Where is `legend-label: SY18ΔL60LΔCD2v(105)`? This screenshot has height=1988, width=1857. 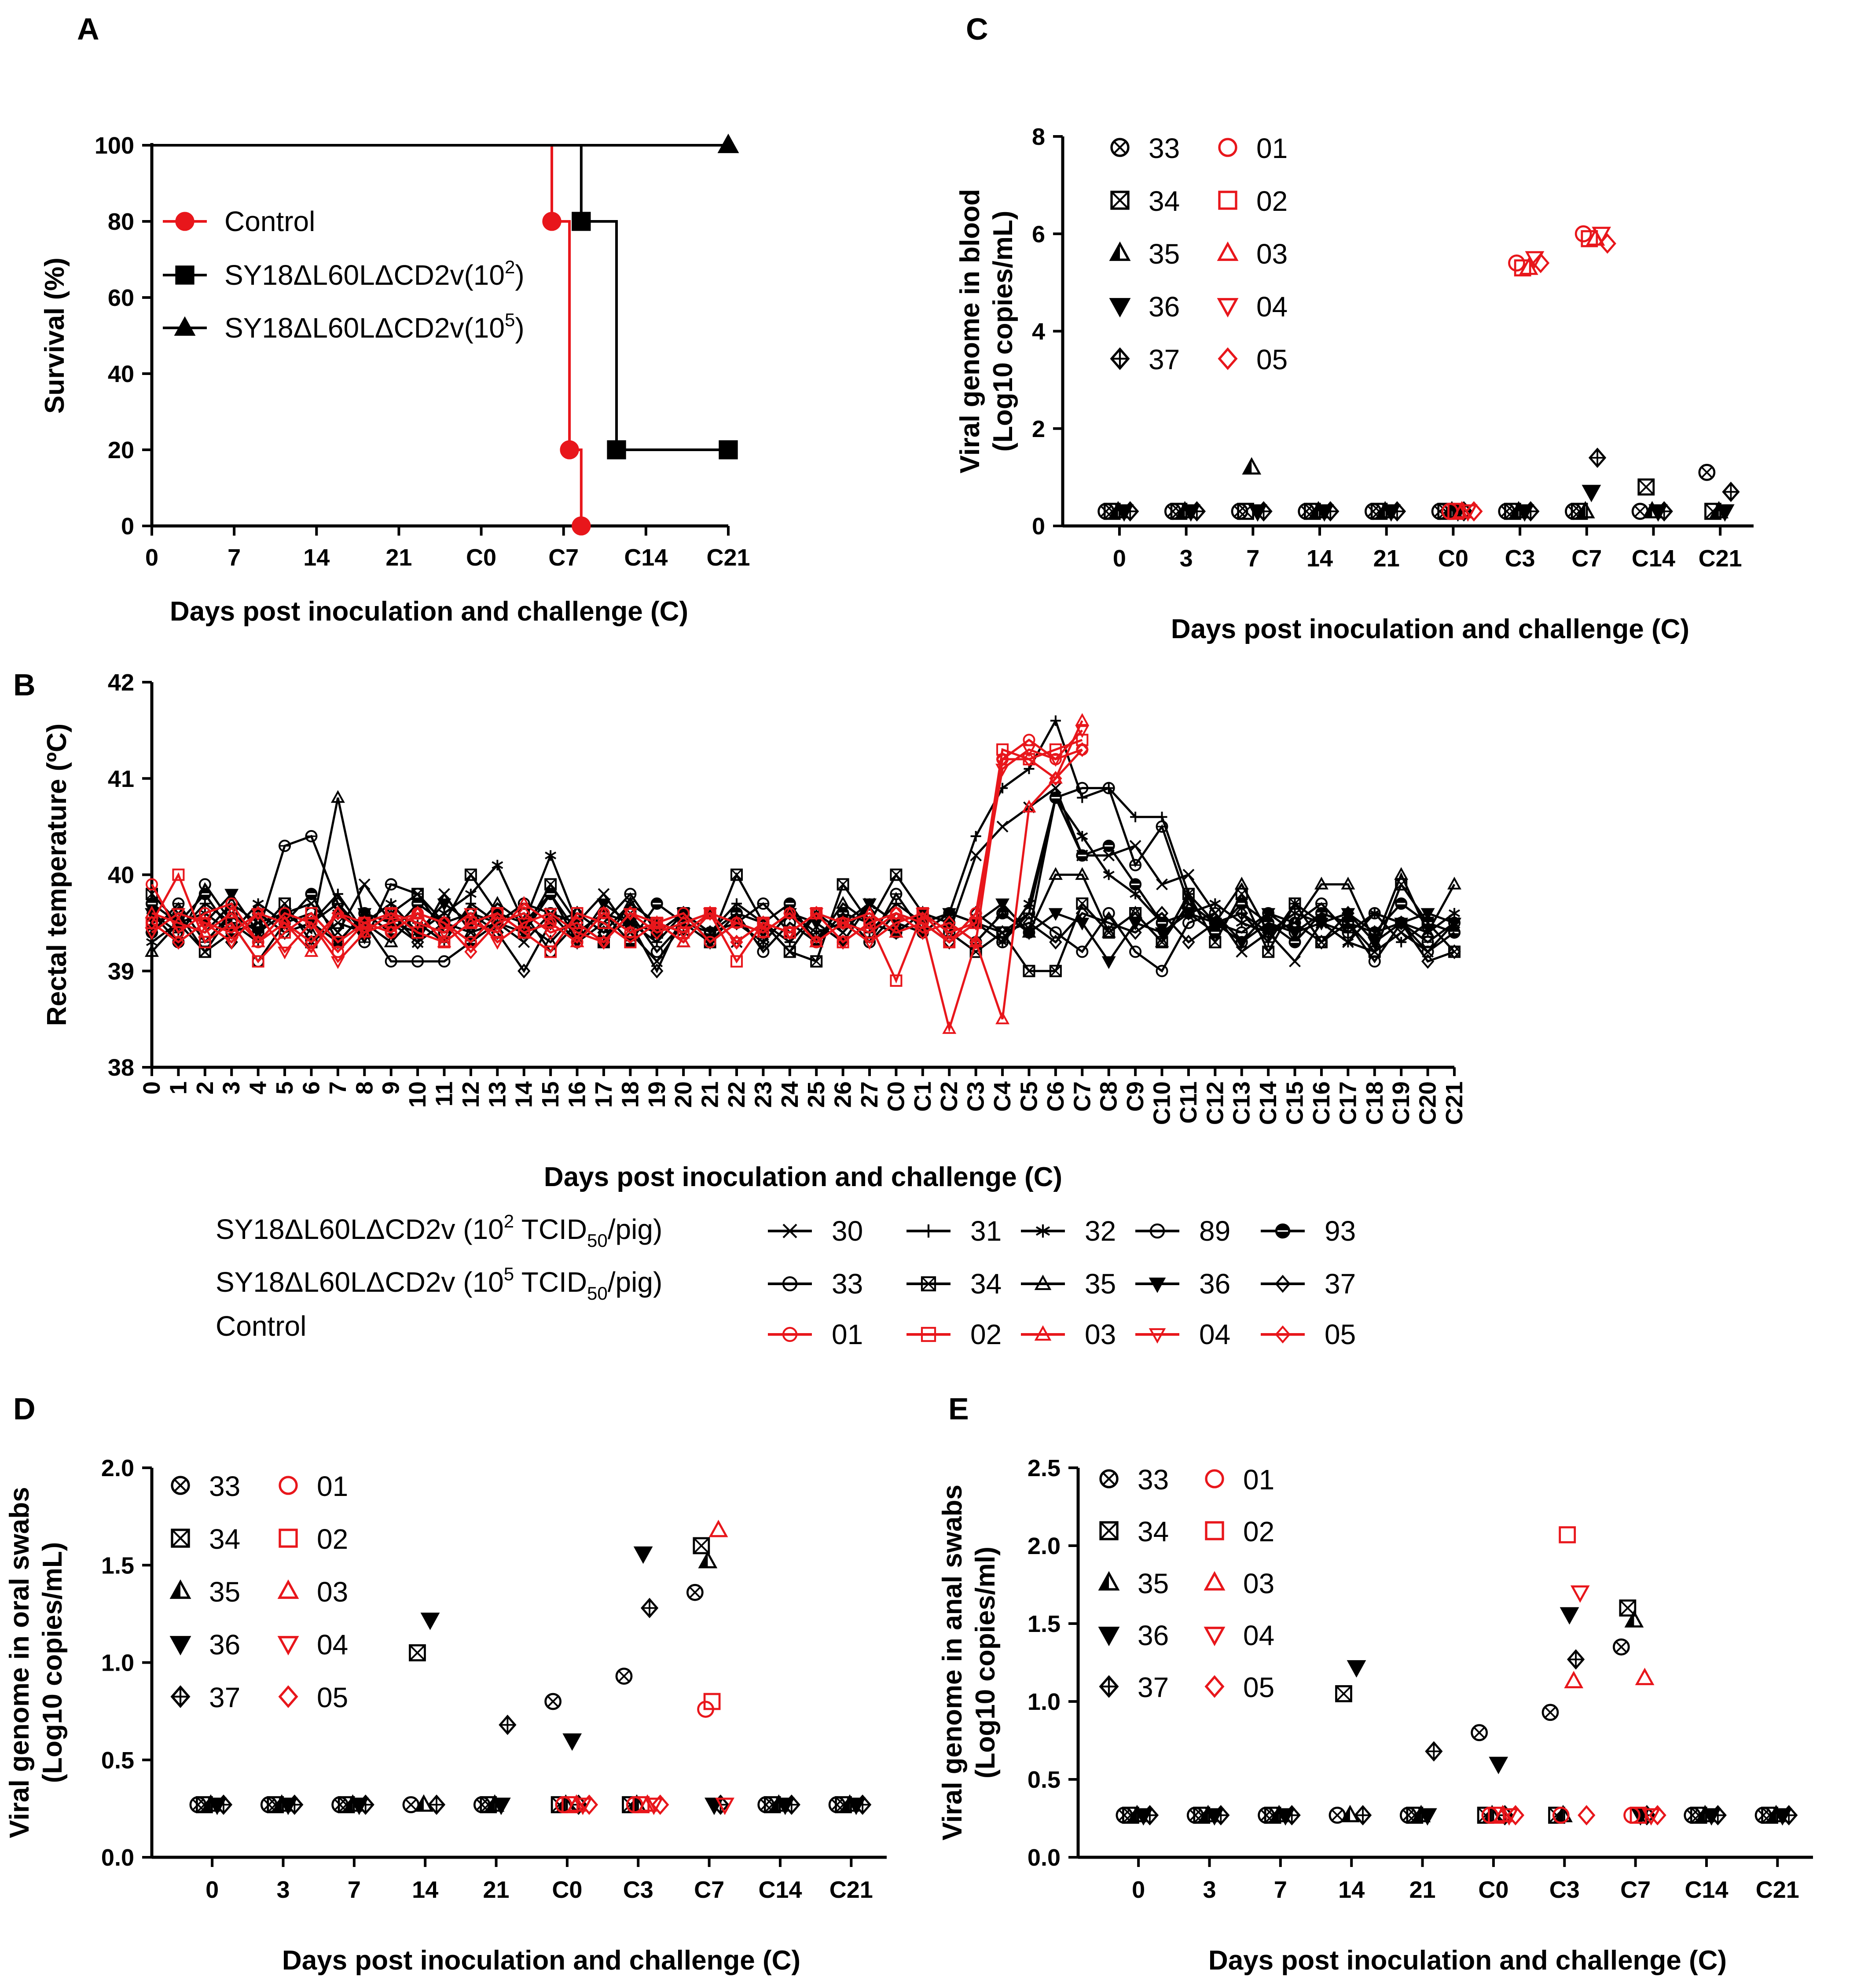 legend-label: SY18ΔL60LΔCD2v(105) is located at coordinates (374, 326).